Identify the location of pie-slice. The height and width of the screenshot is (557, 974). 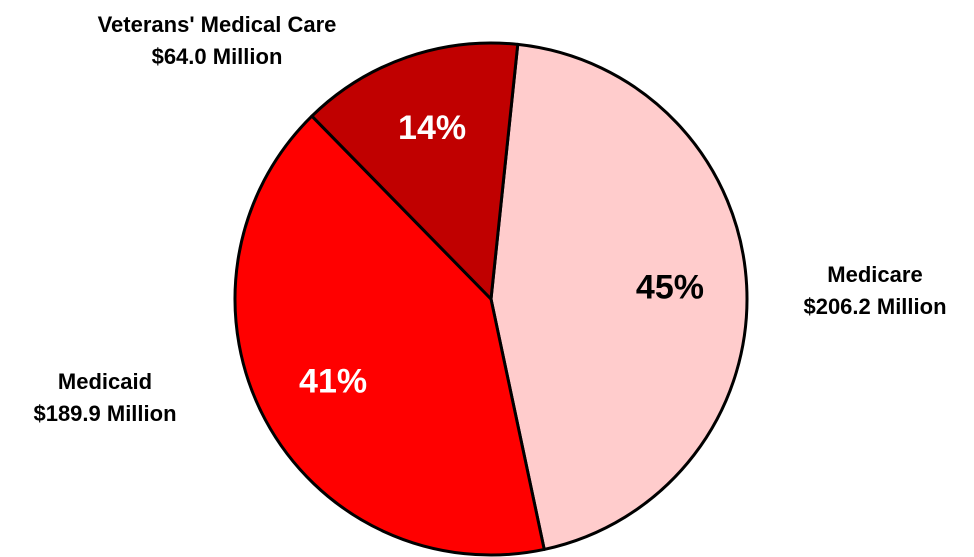
(415, 171).